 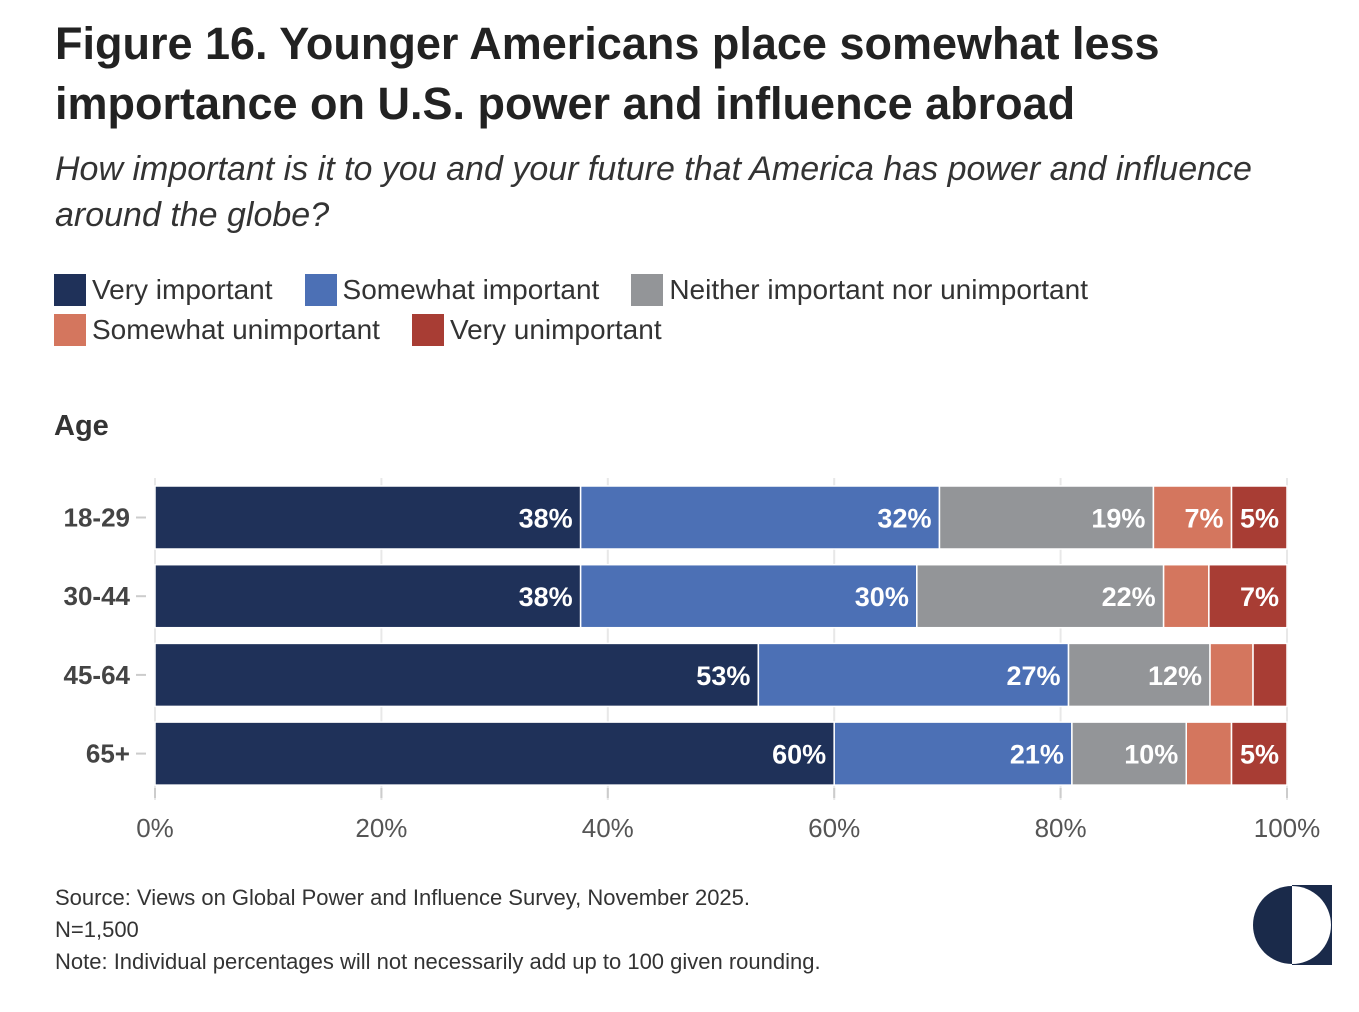 I want to click on legend-item-neither: Neither important nor unimportant, so click(x=859, y=290).